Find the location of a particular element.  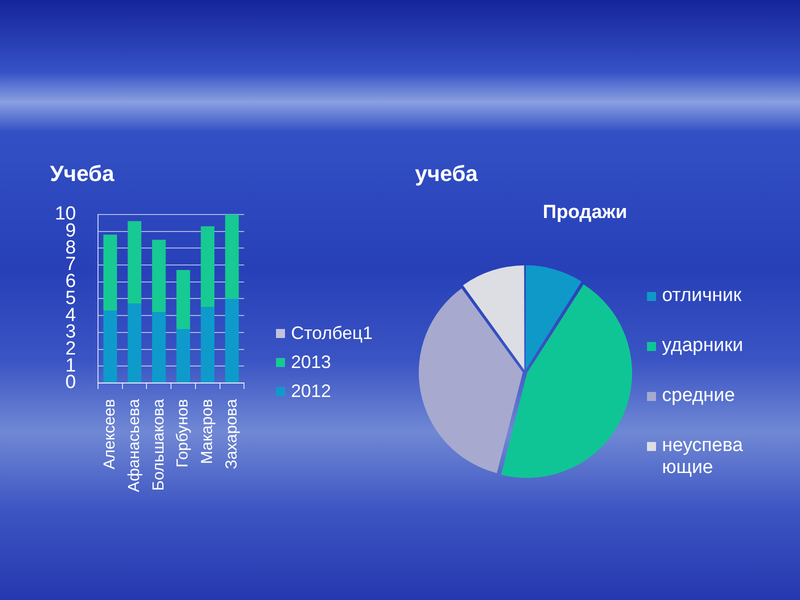

y-tick-label: 9 is located at coordinates (70, 231).